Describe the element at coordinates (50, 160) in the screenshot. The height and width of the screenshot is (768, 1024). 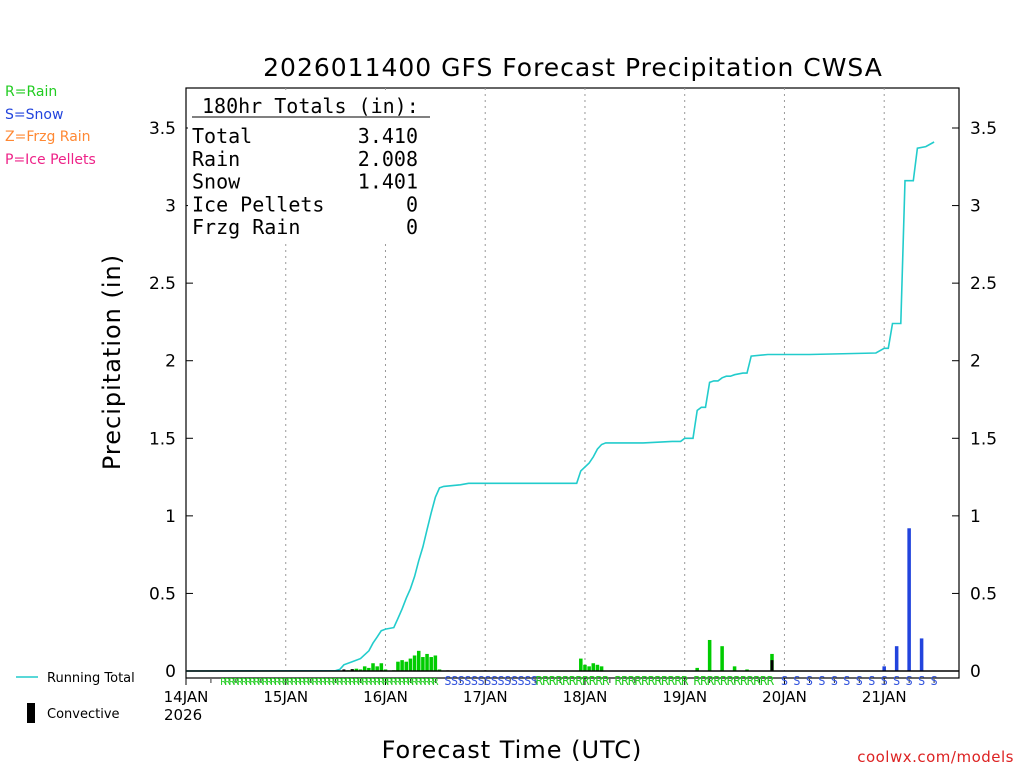
I see `legend-ice-pellets: P=Ice Pellets` at that location.